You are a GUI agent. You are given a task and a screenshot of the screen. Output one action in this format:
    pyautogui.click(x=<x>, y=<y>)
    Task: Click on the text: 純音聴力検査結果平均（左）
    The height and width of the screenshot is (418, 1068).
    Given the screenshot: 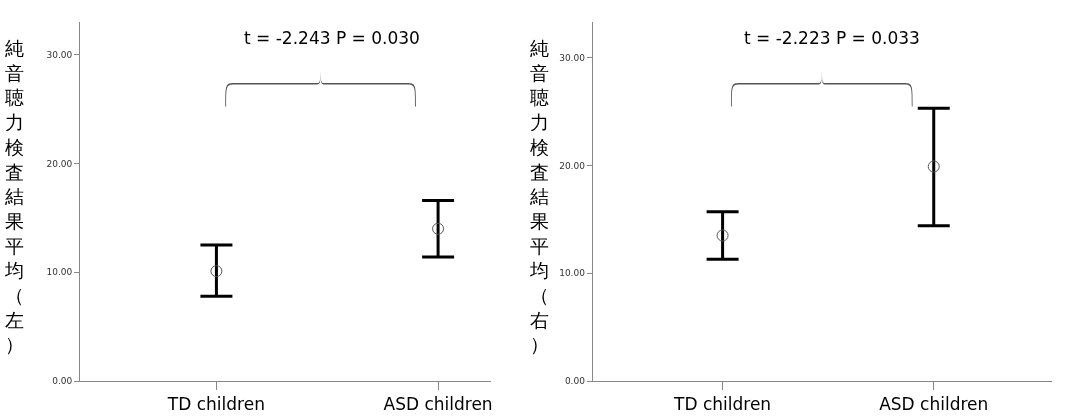 What is the action you would take?
    pyautogui.click(x=14, y=196)
    